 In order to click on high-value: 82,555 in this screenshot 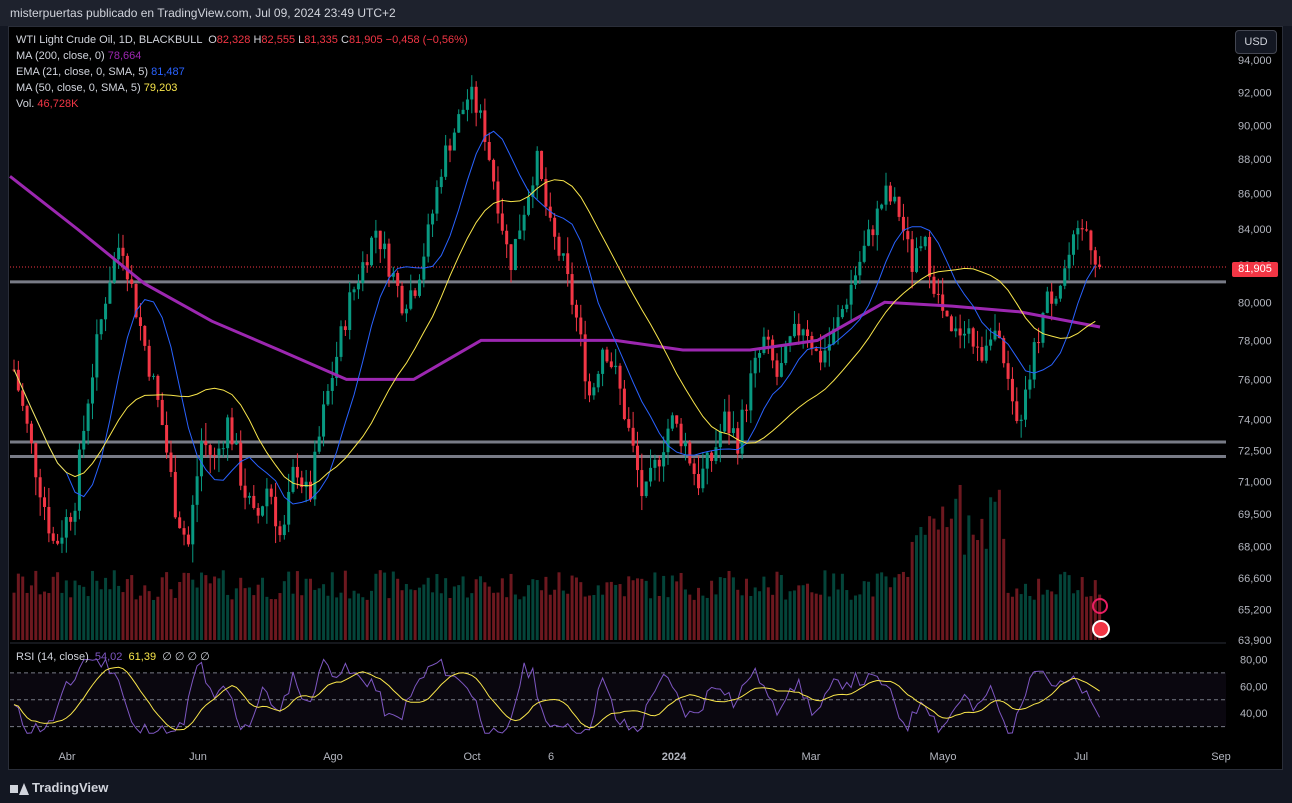, I will do `click(278, 40)`.